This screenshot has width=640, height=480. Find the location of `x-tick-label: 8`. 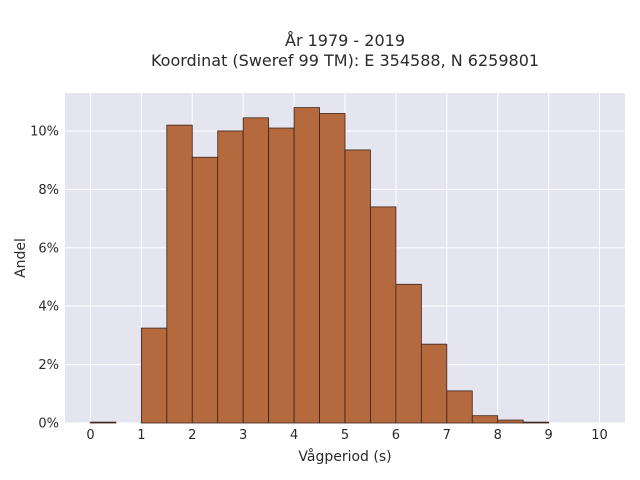

x-tick-label: 8 is located at coordinates (498, 435).